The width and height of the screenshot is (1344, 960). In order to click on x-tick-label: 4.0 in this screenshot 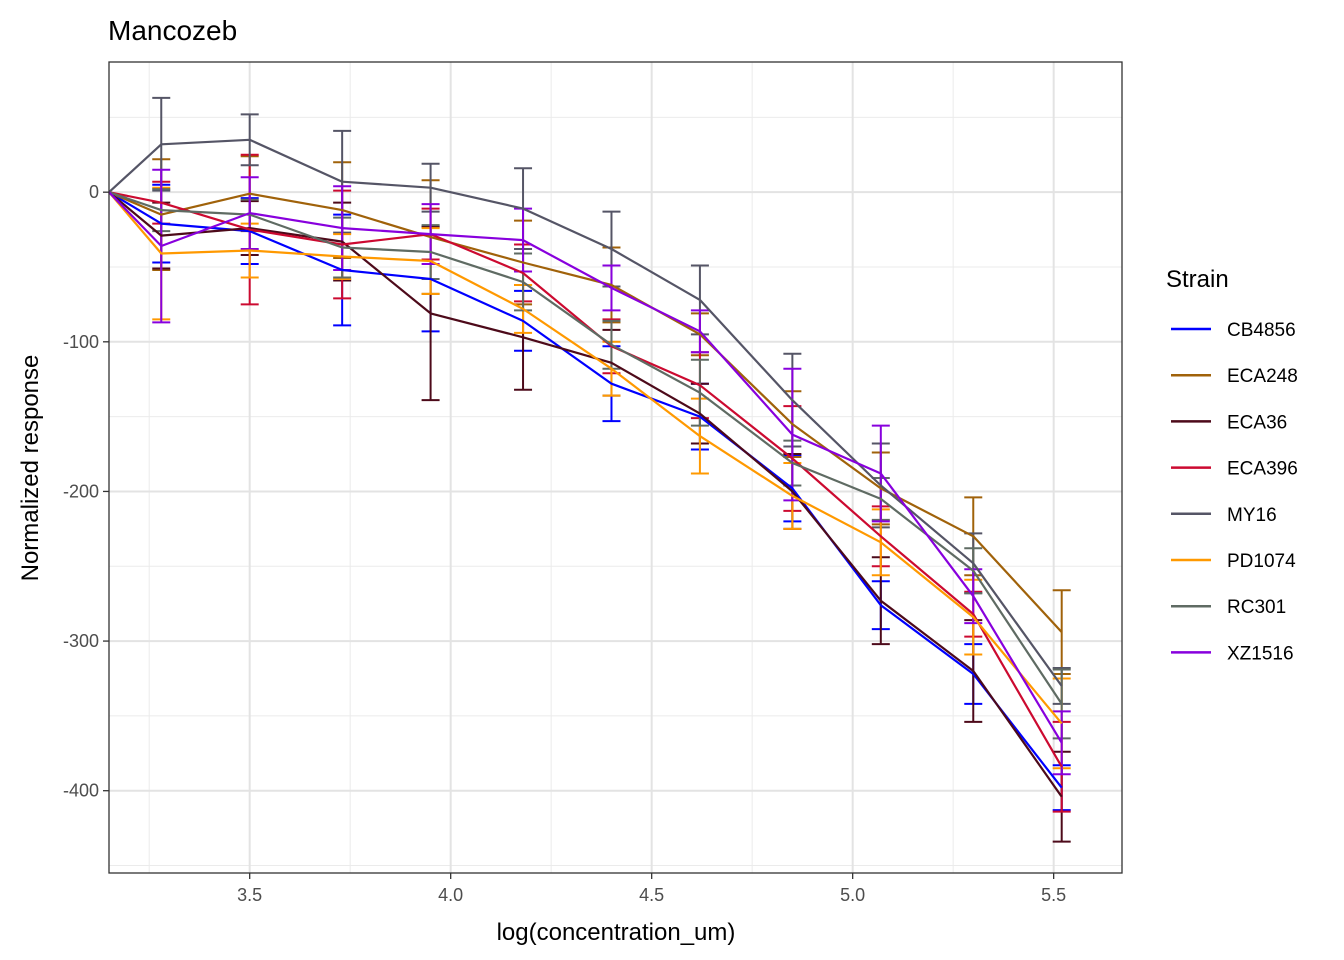, I will do `click(450, 895)`.